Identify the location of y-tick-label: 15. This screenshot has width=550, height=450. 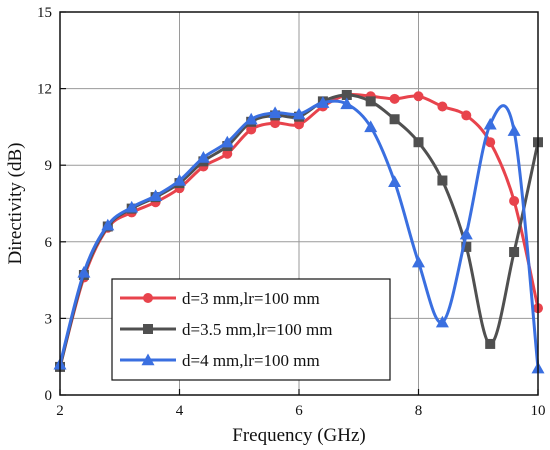
(44, 13).